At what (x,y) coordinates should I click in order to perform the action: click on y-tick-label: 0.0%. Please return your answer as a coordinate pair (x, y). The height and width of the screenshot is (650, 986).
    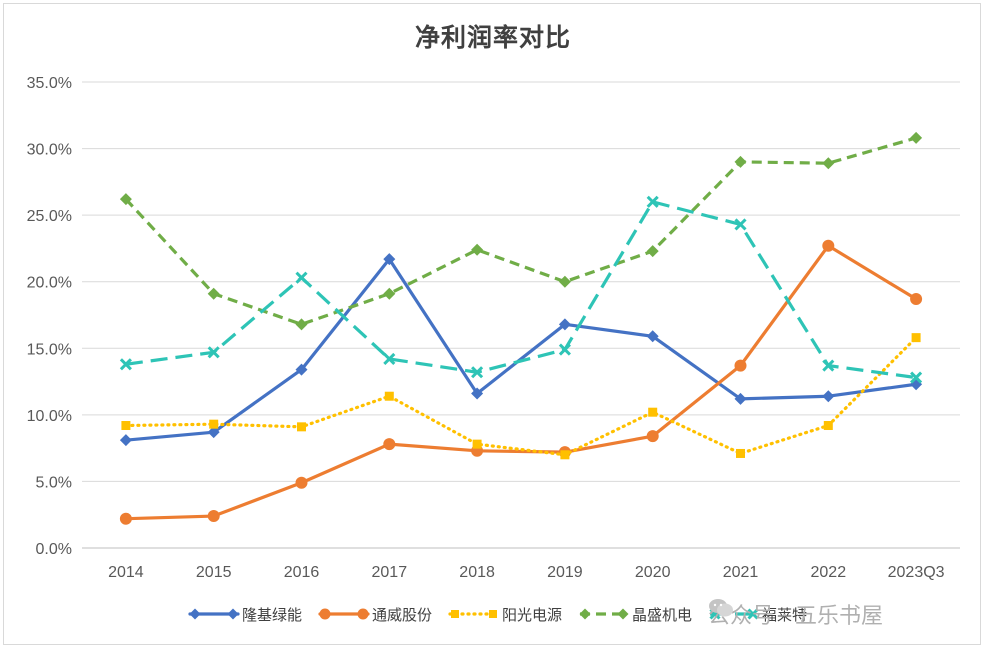
    Looking at the image, I should click on (54, 549).